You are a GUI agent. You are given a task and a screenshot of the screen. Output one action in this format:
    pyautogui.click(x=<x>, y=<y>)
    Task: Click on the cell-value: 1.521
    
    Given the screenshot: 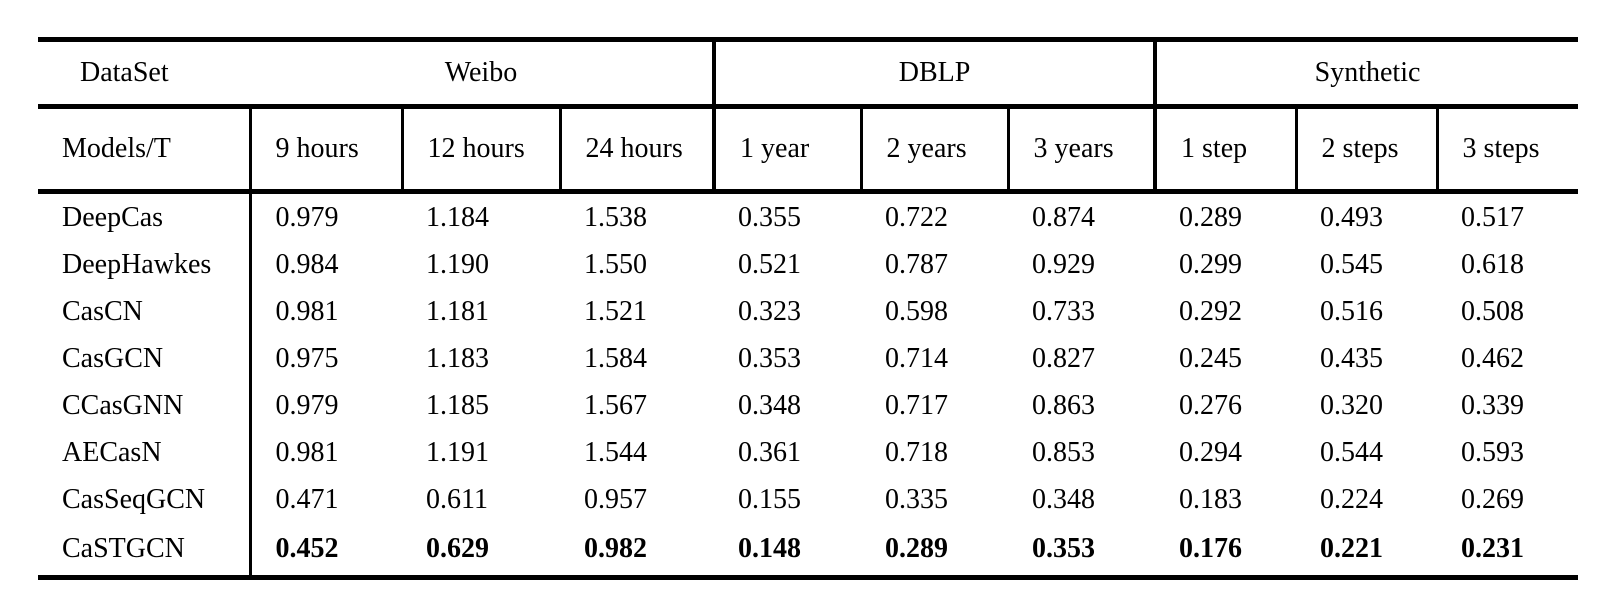 What is the action you would take?
    pyautogui.click(x=615, y=311)
    